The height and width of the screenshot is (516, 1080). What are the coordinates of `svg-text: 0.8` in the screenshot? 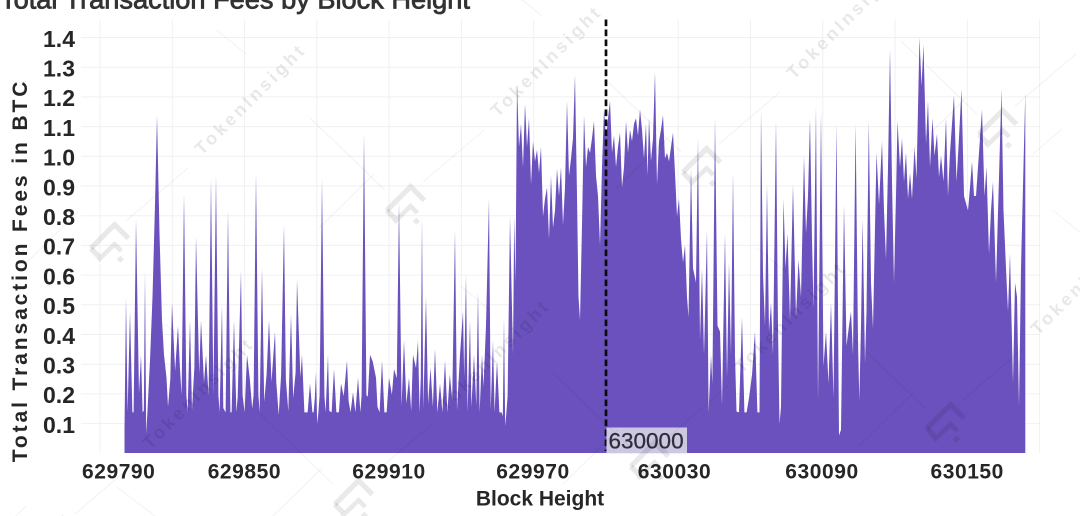 It's located at (59, 217).